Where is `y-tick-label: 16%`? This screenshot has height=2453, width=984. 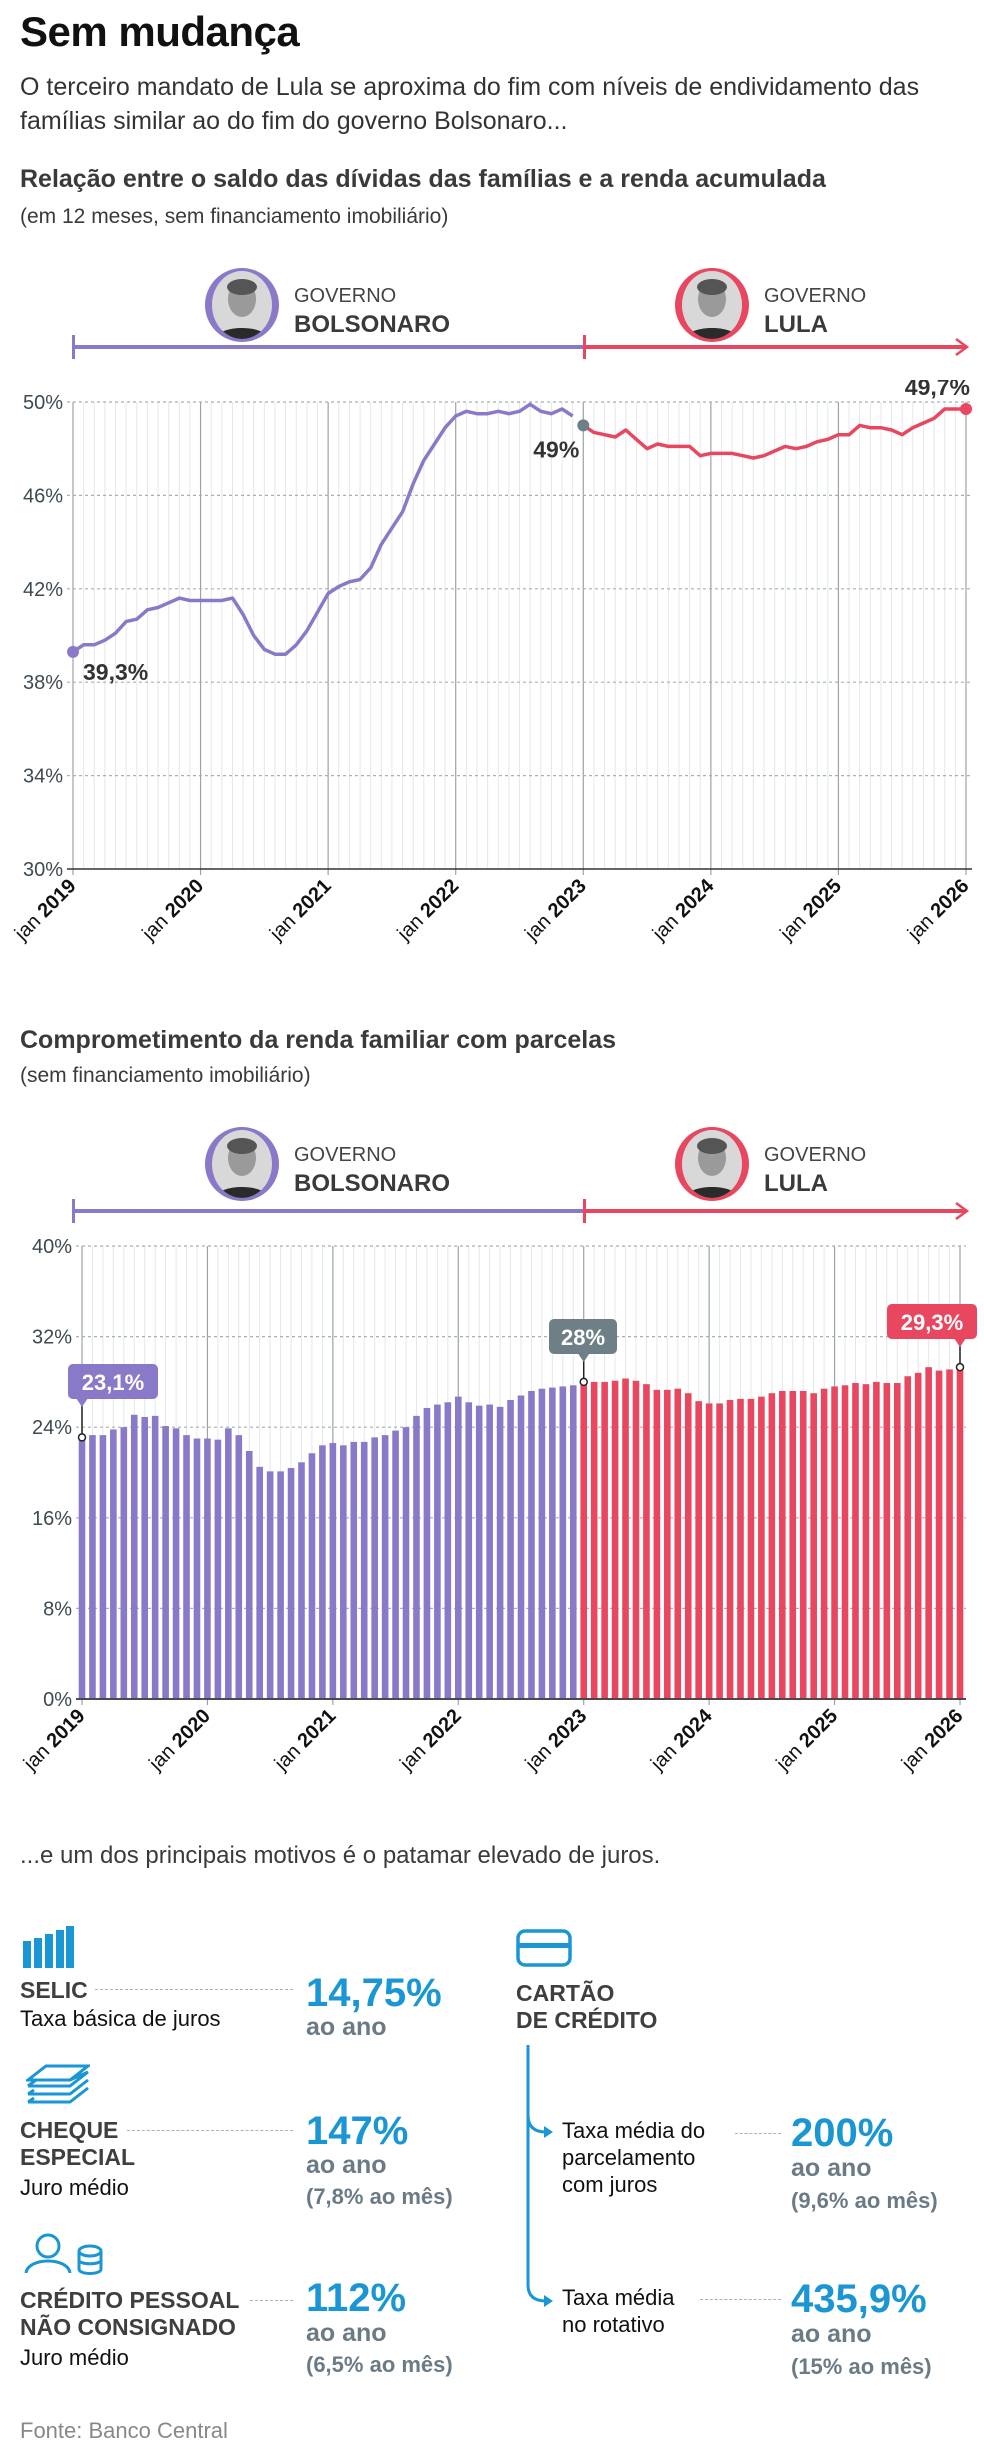
y-tick-label: 16% is located at coordinates (52, 1519).